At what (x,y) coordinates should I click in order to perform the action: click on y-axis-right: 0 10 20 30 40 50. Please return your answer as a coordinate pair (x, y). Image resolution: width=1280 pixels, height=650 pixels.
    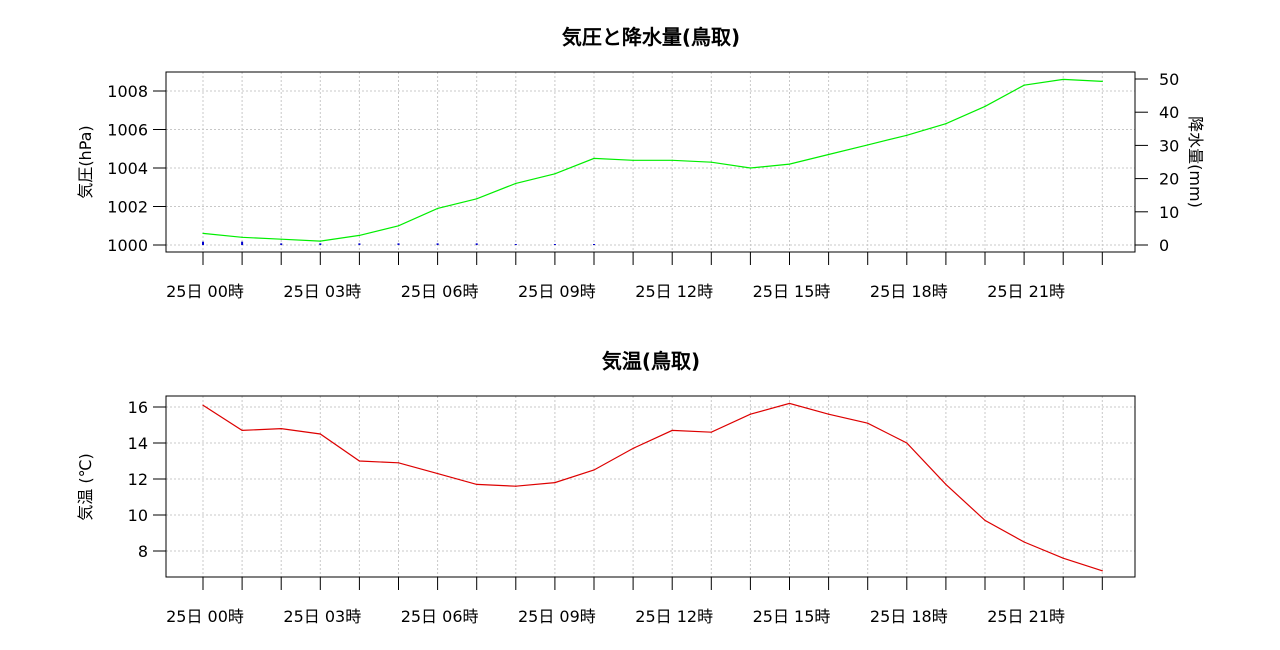
    Looking at the image, I should click on (1157, 162).